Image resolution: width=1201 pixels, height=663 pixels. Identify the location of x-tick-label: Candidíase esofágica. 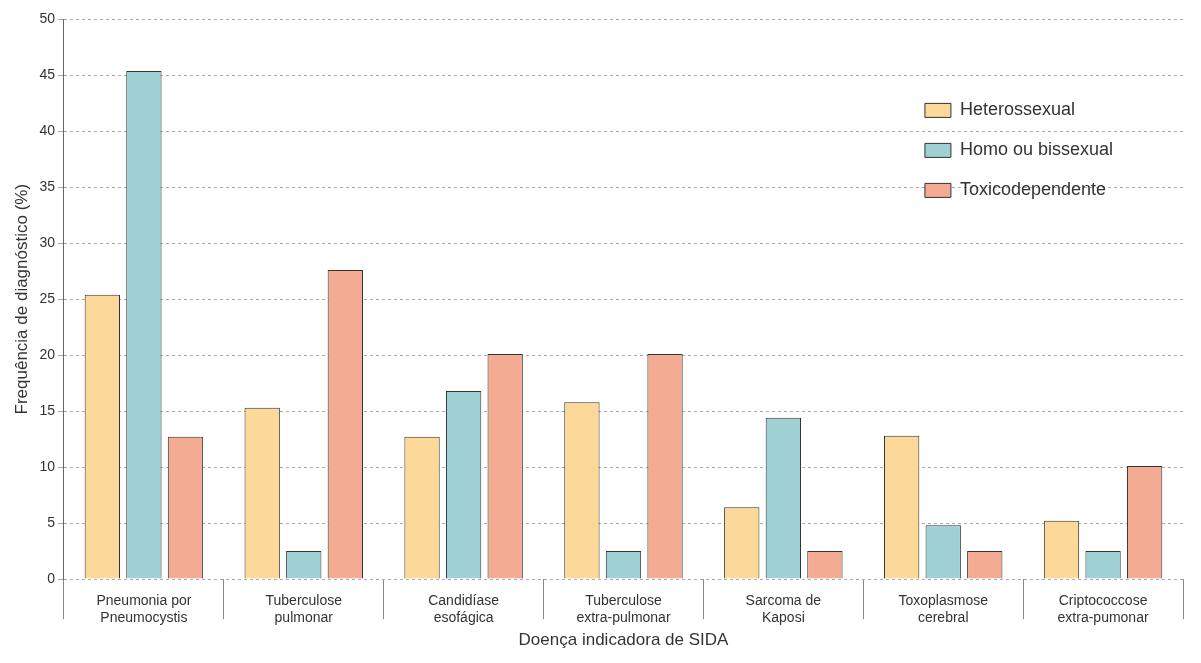
(464, 609).